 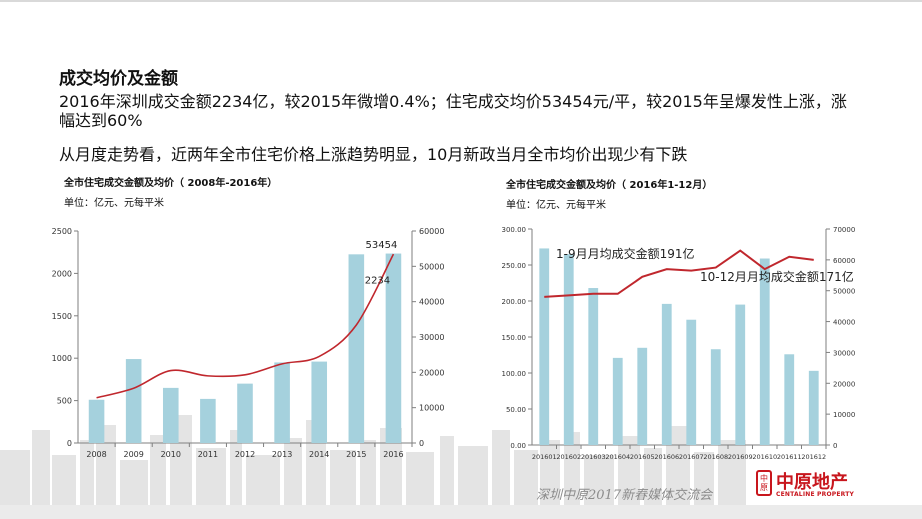 I want to click on chart-2-category-label: 201610, so click(x=764, y=457).